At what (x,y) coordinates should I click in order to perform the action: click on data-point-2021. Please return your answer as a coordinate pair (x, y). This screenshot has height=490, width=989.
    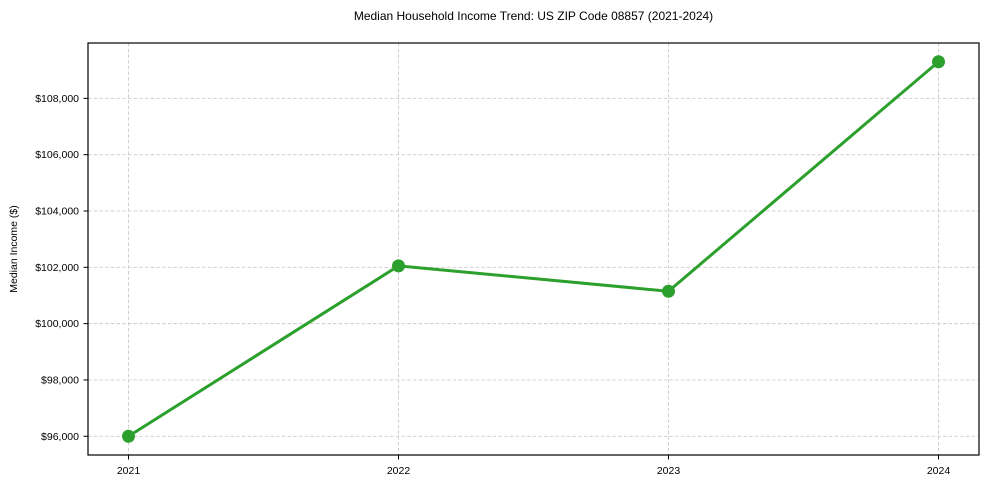
    Looking at the image, I should click on (128, 436).